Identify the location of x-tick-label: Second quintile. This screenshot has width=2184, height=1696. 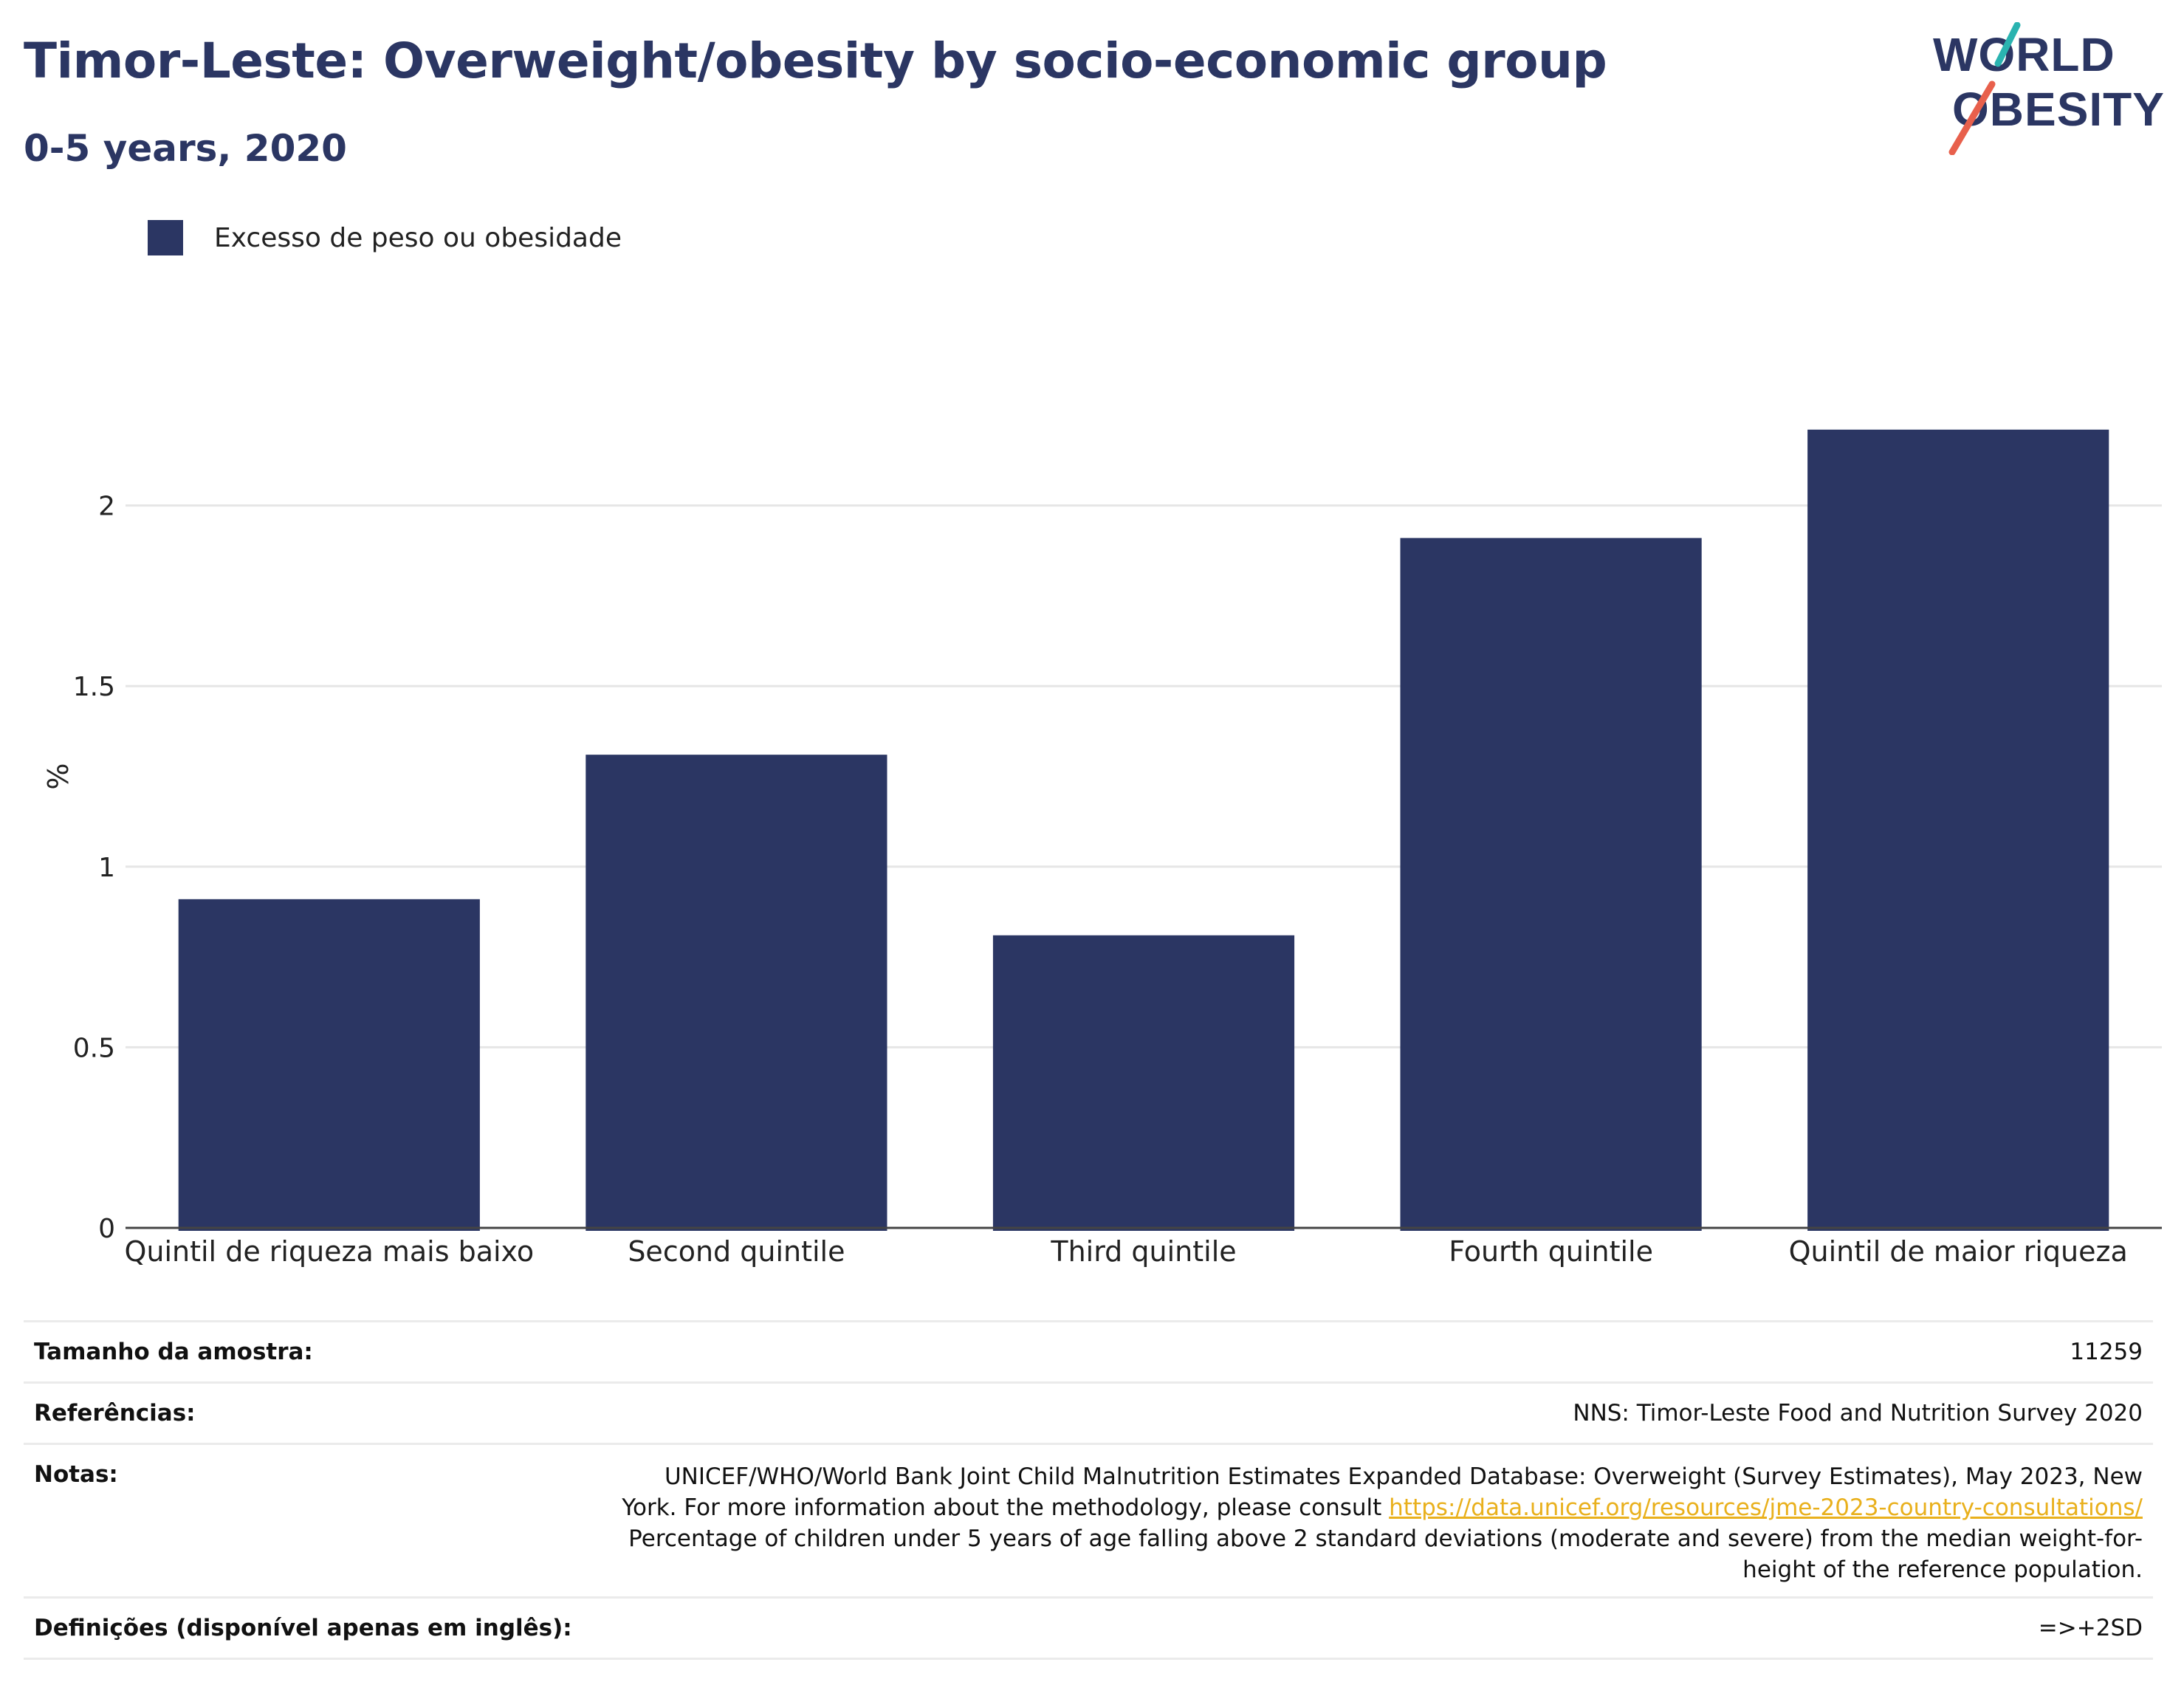
(737, 1251).